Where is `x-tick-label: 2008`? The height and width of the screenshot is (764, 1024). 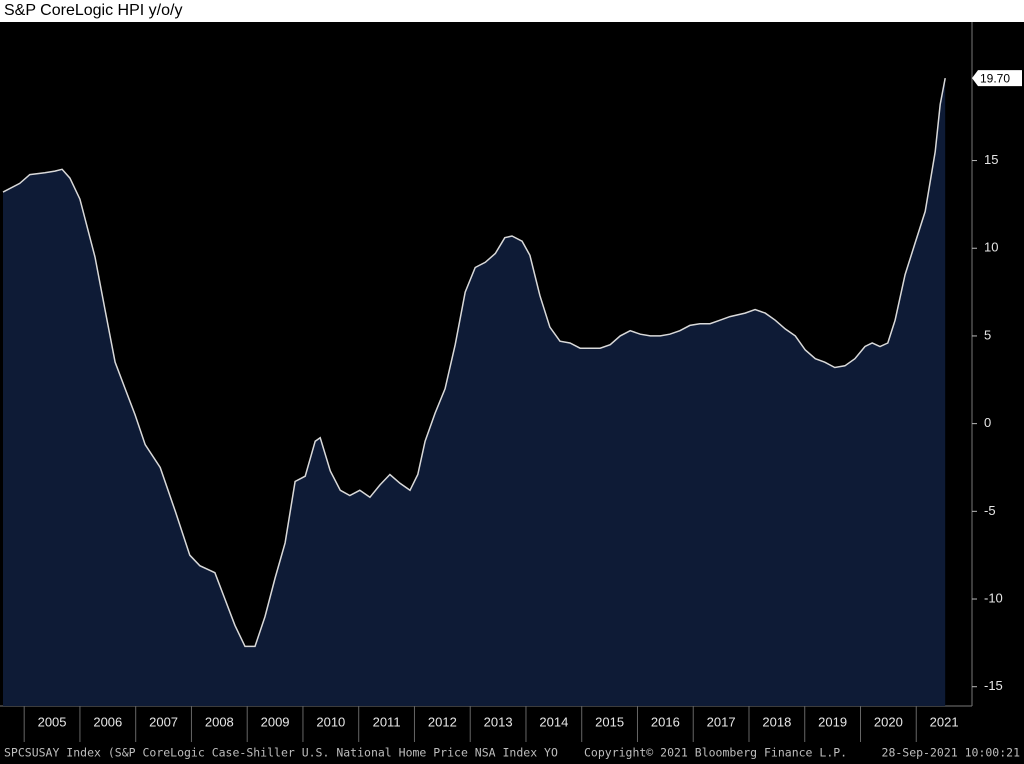
x-tick-label: 2008 is located at coordinates (219, 721).